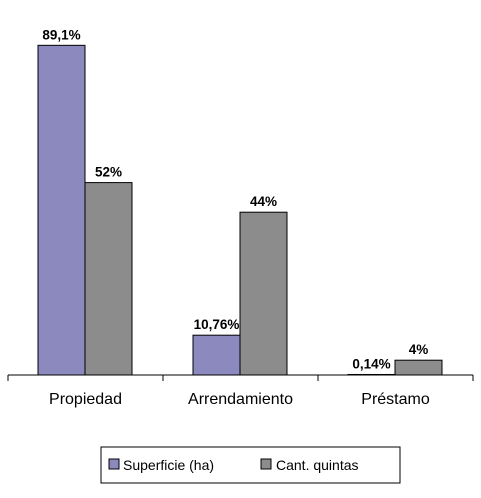 The width and height of the screenshot is (481, 498). Describe the element at coordinates (395, 399) in the screenshot. I see `category-label-prestamo: Préstamo` at that location.